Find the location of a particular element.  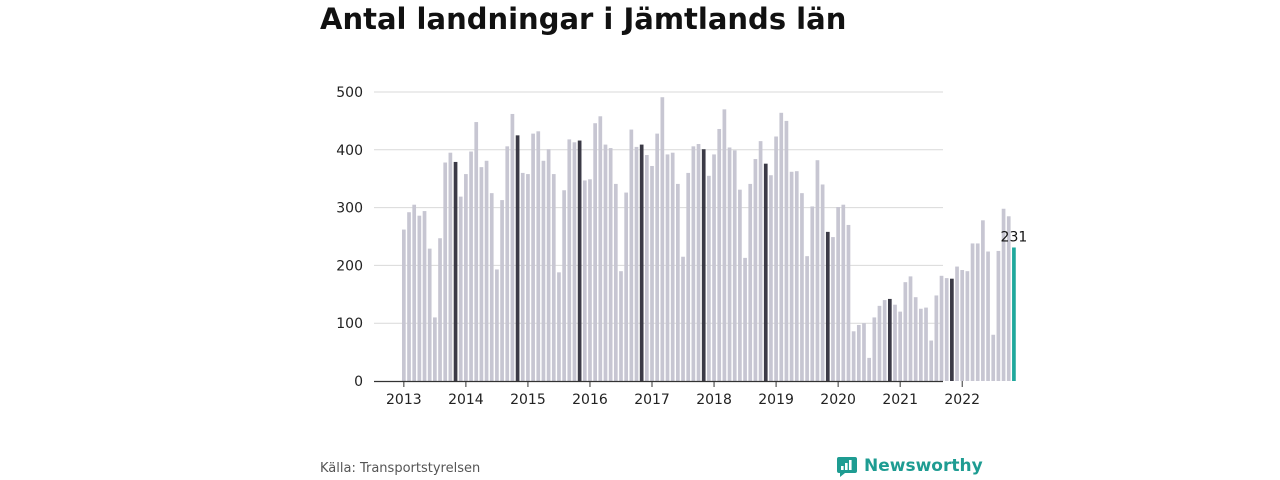

brand-logo: Newsworthy is located at coordinates (909, 466).